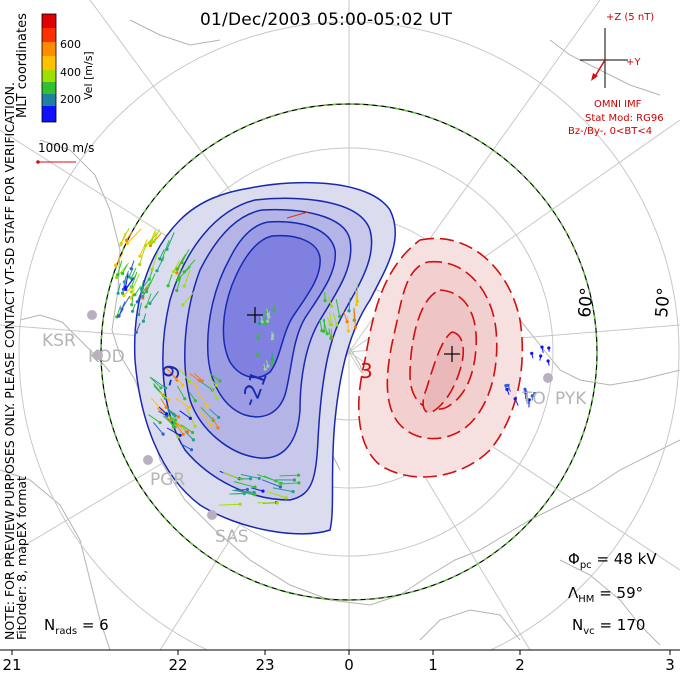 This screenshot has height=674, width=680. Describe the element at coordinates (604, 58) in the screenshot. I see `imf-dial` at that location.